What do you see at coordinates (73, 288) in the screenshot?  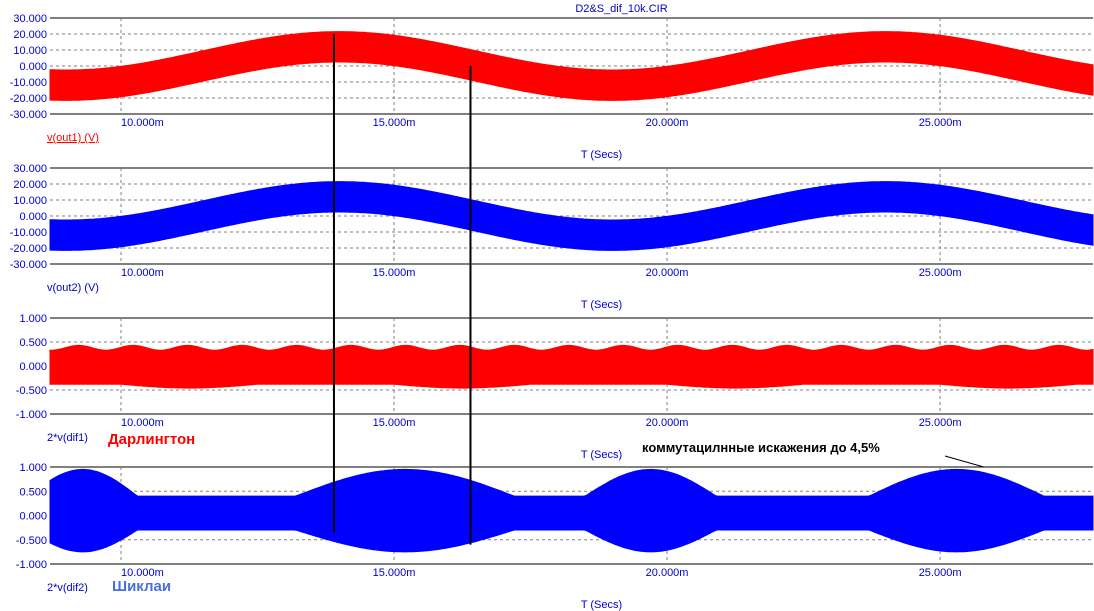 I see `y-axis-label: v(out2) (V)` at bounding box center [73, 288].